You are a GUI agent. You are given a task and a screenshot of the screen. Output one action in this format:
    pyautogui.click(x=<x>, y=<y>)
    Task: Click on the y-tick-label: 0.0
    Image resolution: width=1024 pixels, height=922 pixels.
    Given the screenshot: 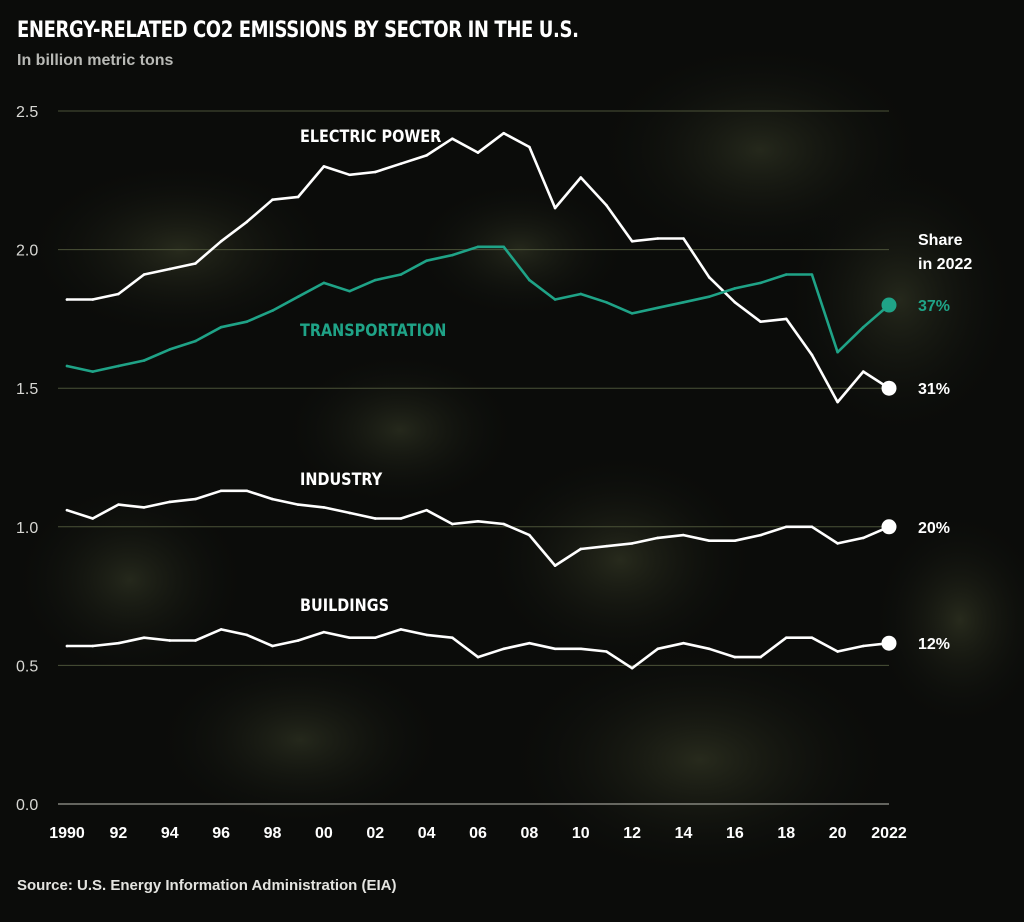 What is the action you would take?
    pyautogui.click(x=27, y=805)
    